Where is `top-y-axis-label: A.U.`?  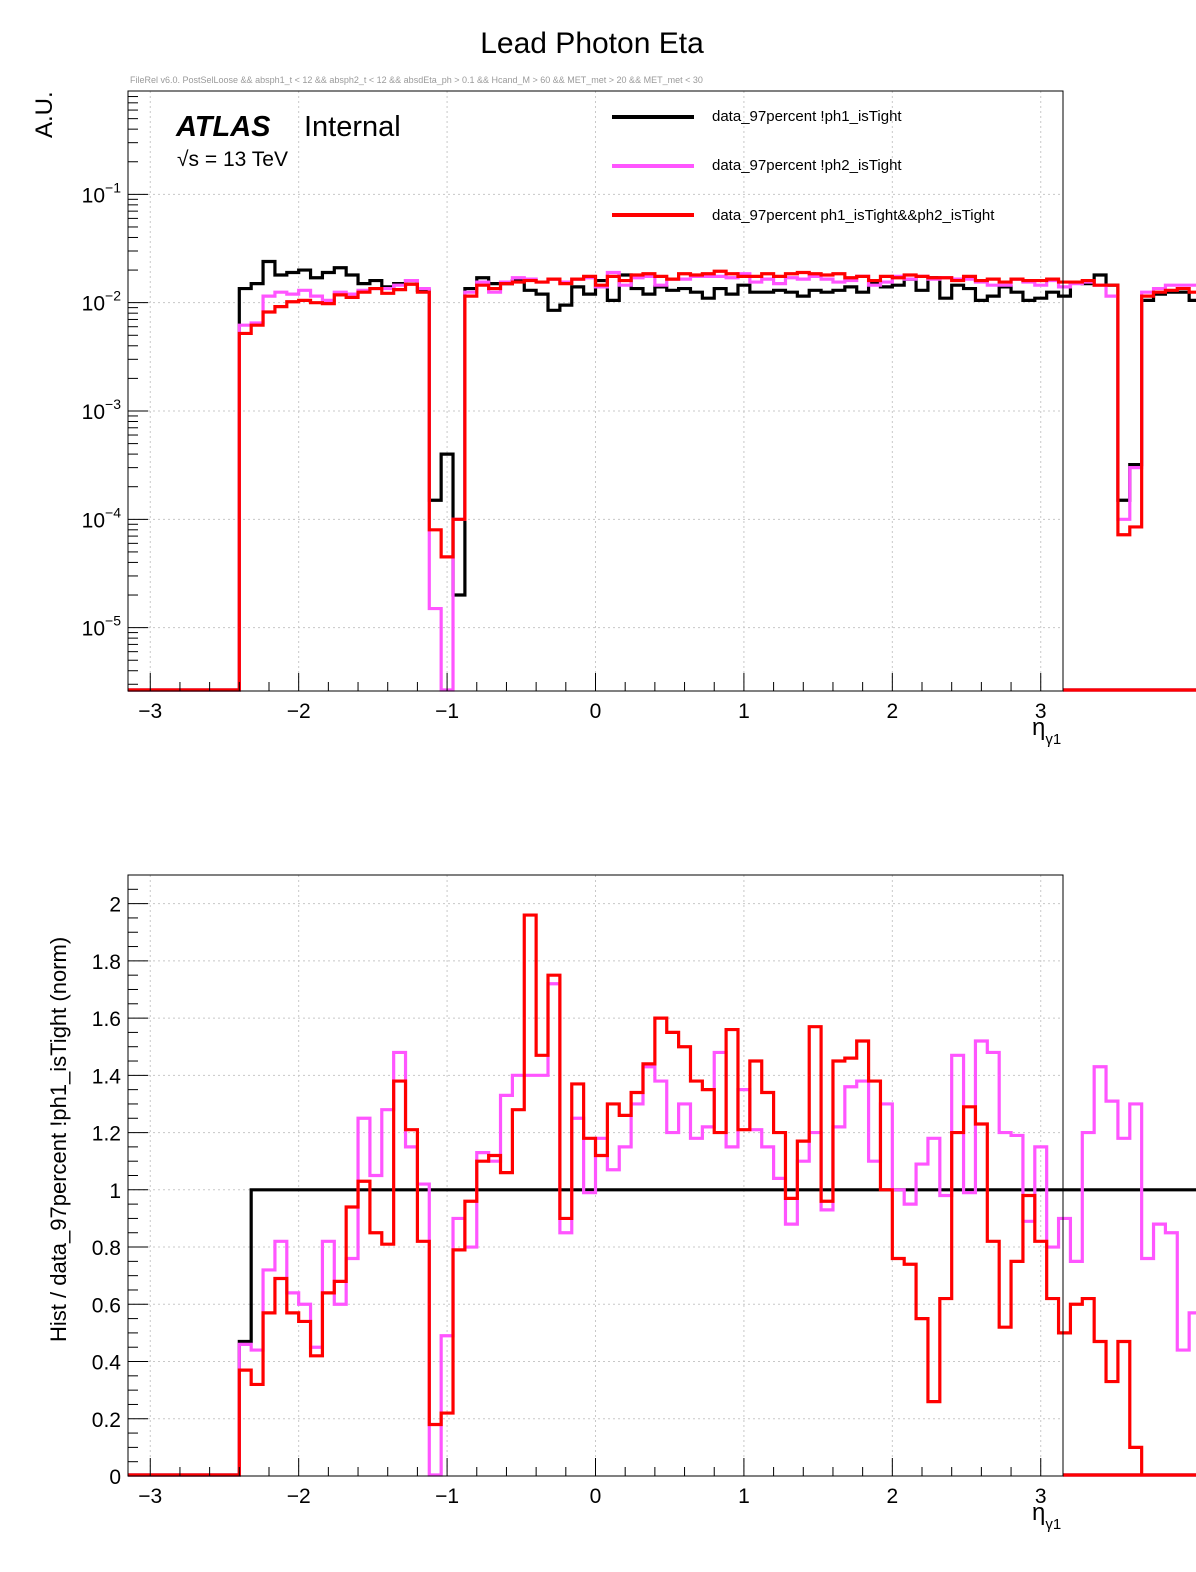 top-y-axis-label: A.U. is located at coordinates (44, 114).